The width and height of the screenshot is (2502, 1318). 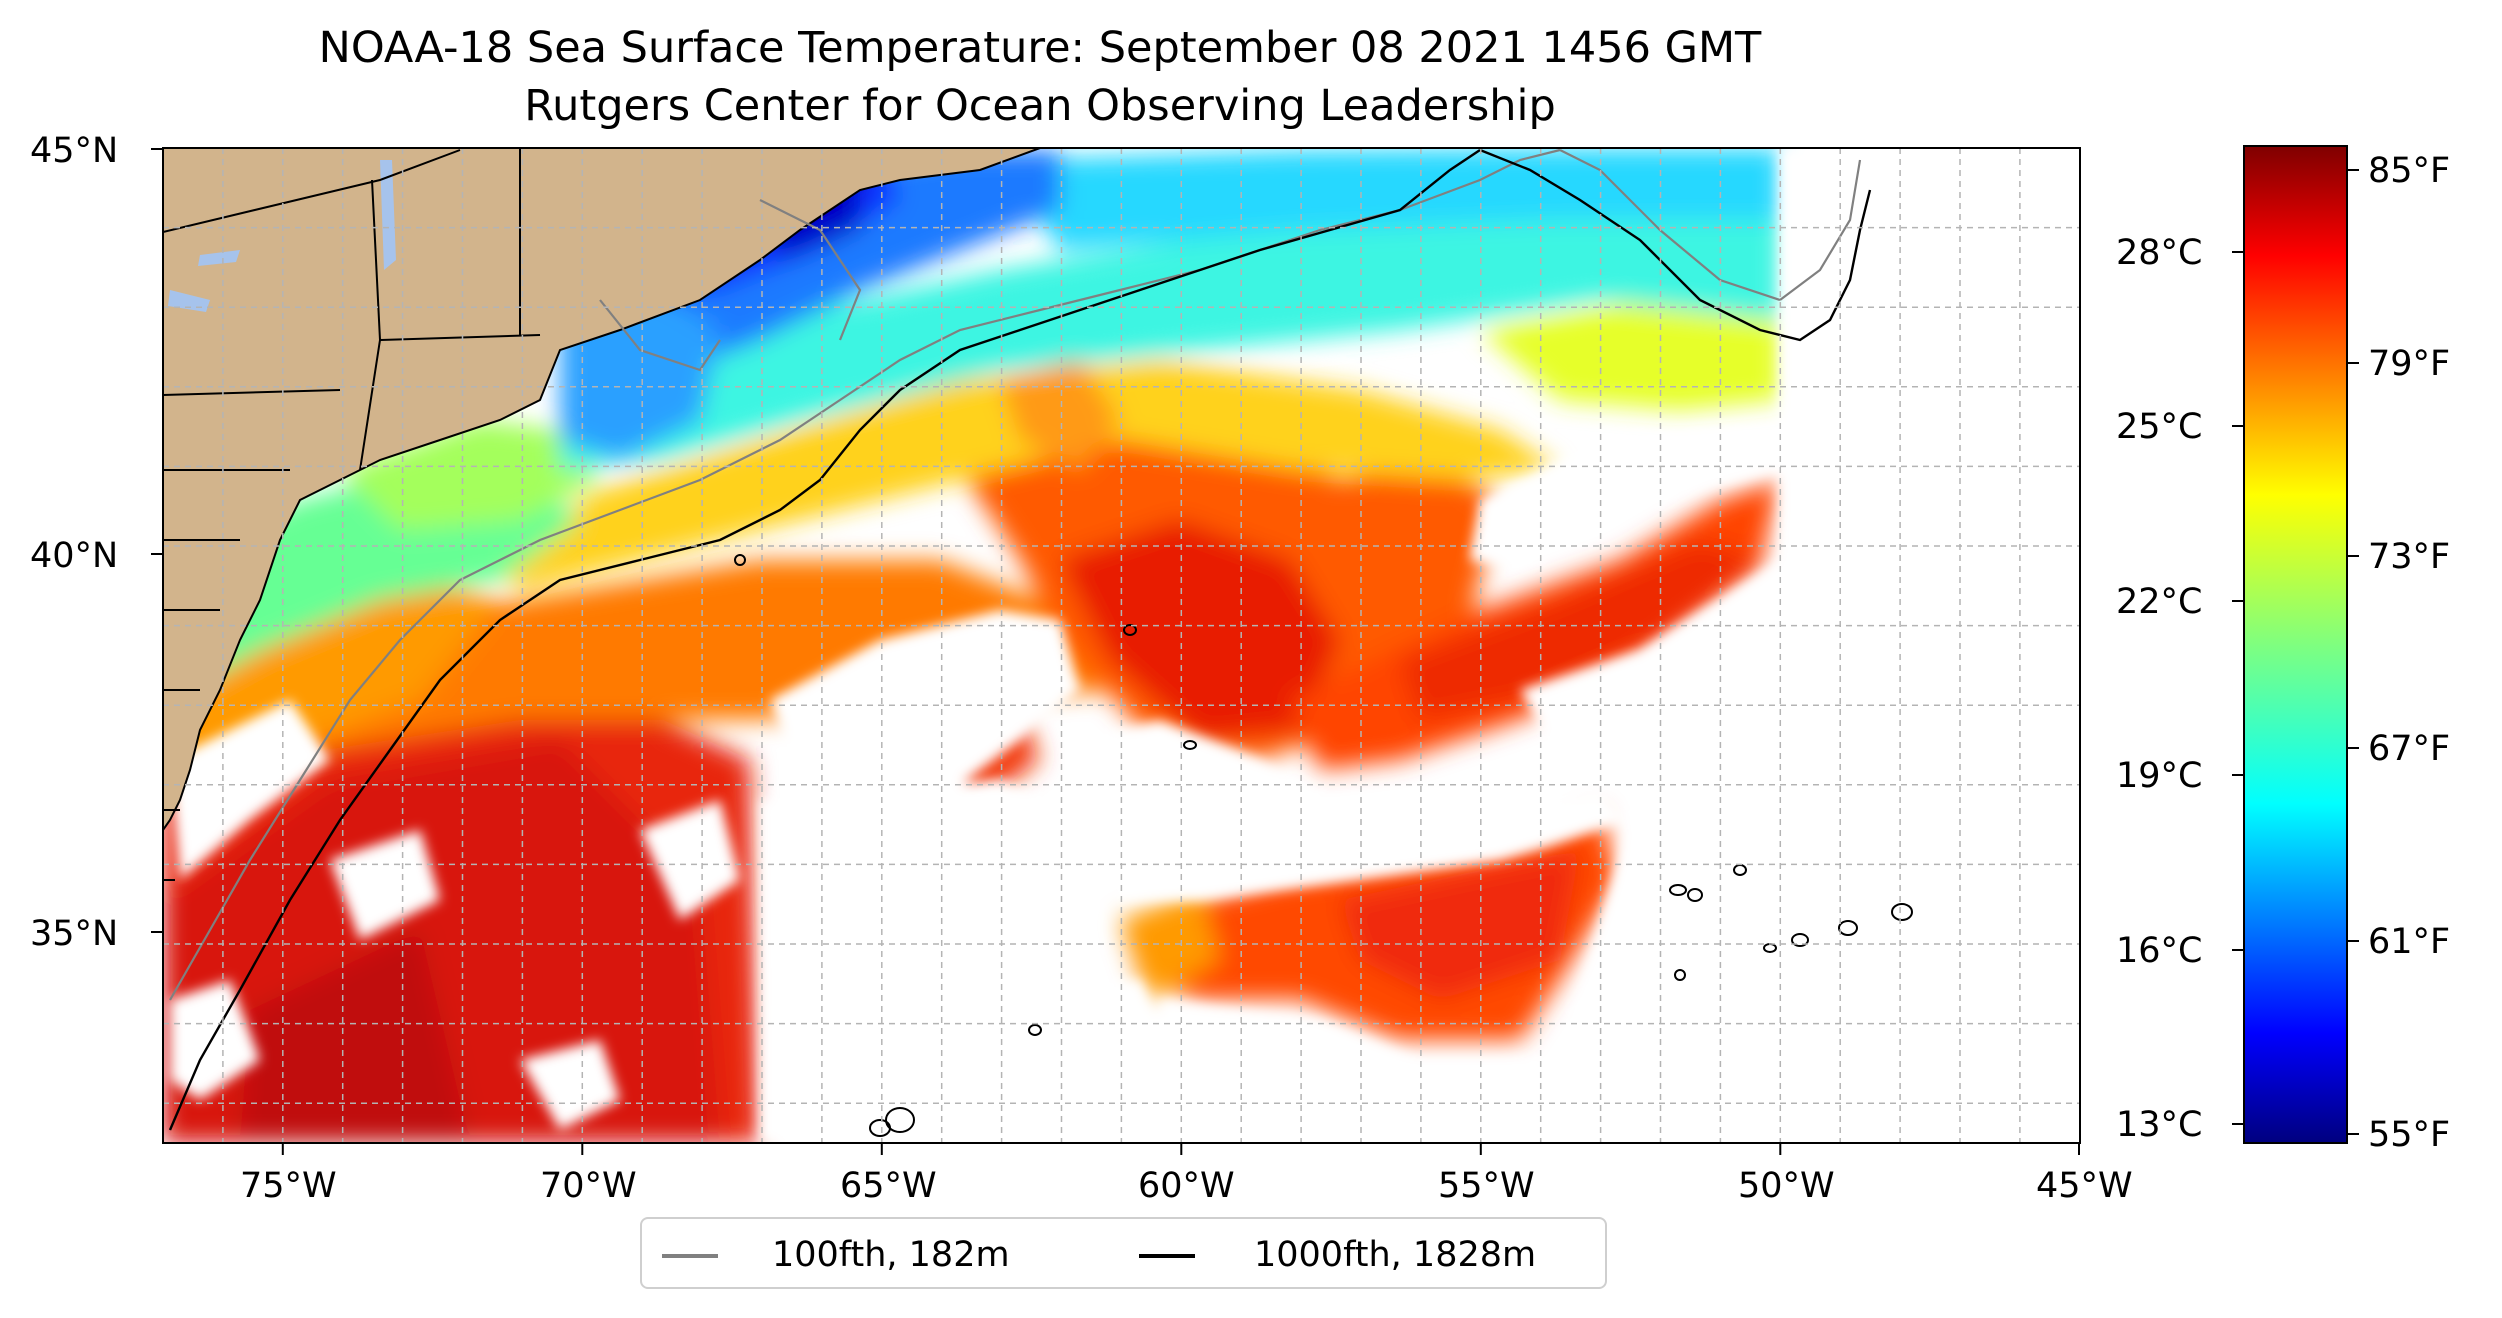 What do you see at coordinates (690, 1256) in the screenshot?
I see `legend-swatch-100fth` at bounding box center [690, 1256].